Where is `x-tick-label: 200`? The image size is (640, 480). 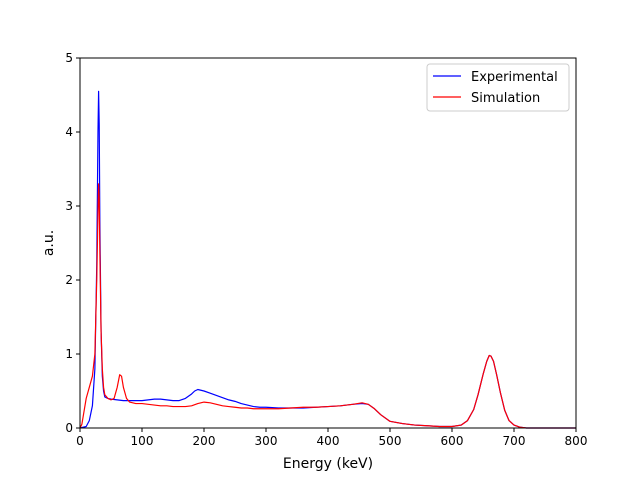 x-tick-label: 200 is located at coordinates (204, 441).